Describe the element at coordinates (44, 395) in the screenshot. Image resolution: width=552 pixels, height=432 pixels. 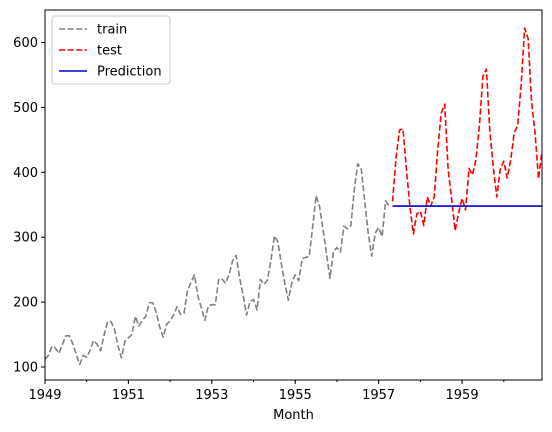
I see `x-tick-label: 1949` at that location.